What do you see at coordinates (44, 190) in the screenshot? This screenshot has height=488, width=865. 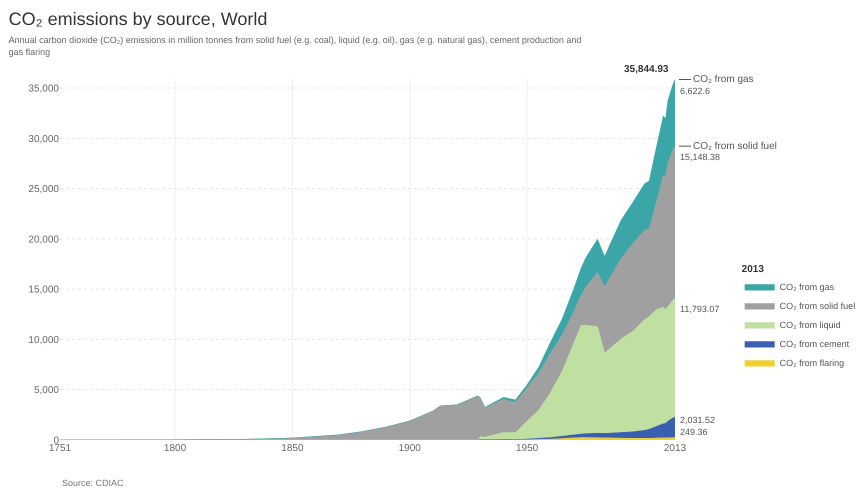 I see `y-tick-label: 25,000` at bounding box center [44, 190].